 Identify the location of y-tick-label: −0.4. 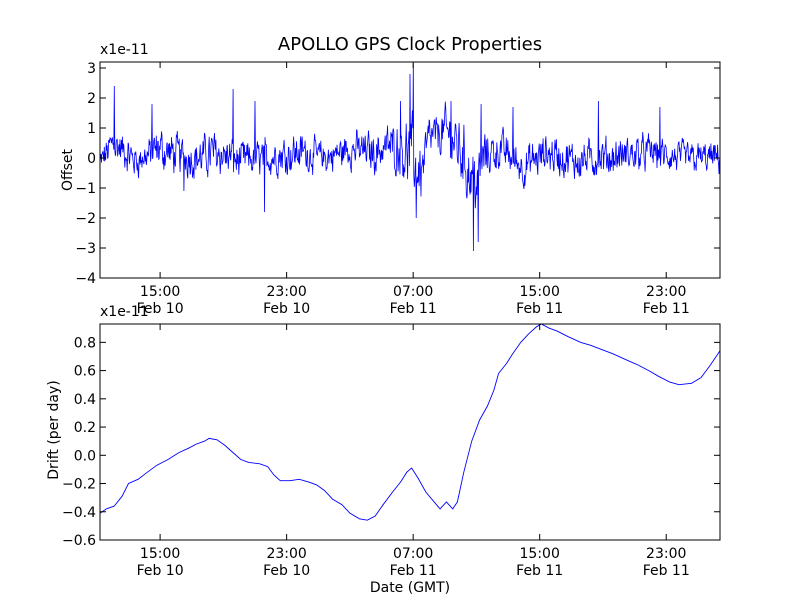
(79, 513).